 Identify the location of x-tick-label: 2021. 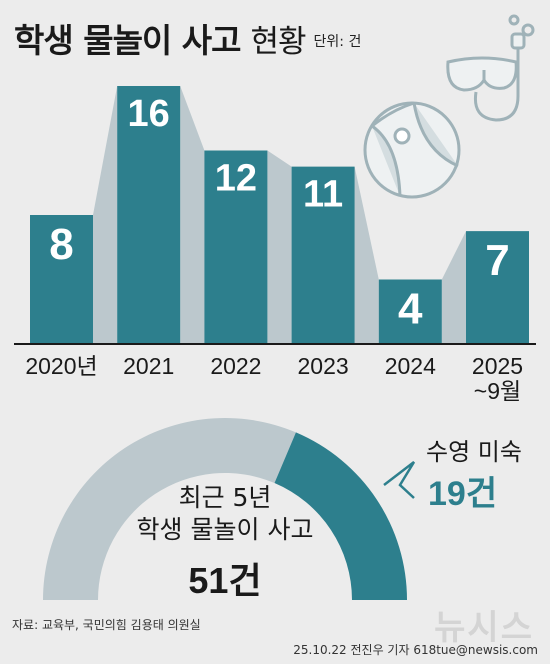
(148, 366).